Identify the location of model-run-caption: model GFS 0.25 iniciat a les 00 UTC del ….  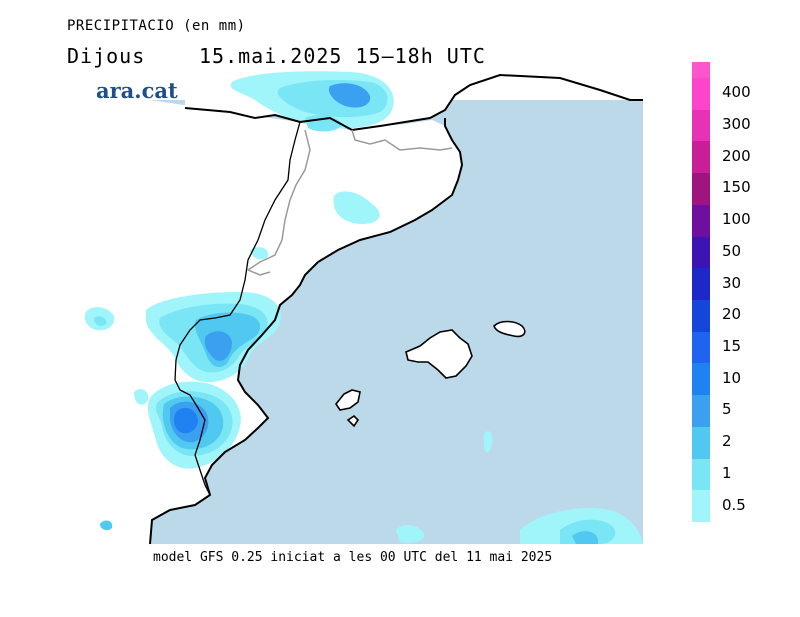
(353, 557).